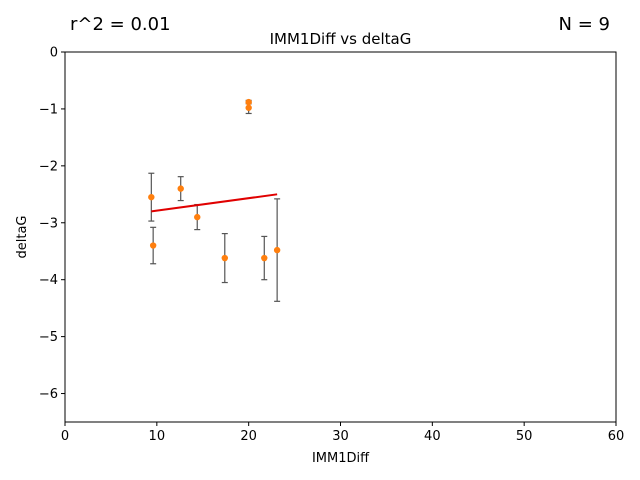 Image resolution: width=640 pixels, height=480 pixels. I want to click on y-tick-label: −4, so click(48, 280).